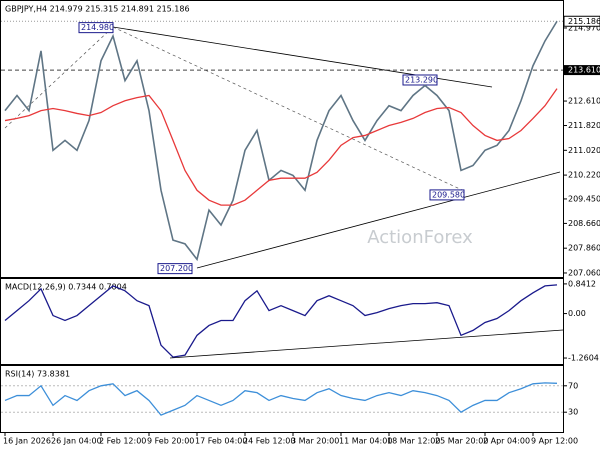 The width and height of the screenshot is (600, 450). What do you see at coordinates (315, 441) in the screenshot?
I see `x-tick-label: 3 Mar 20:00` at bounding box center [315, 441].